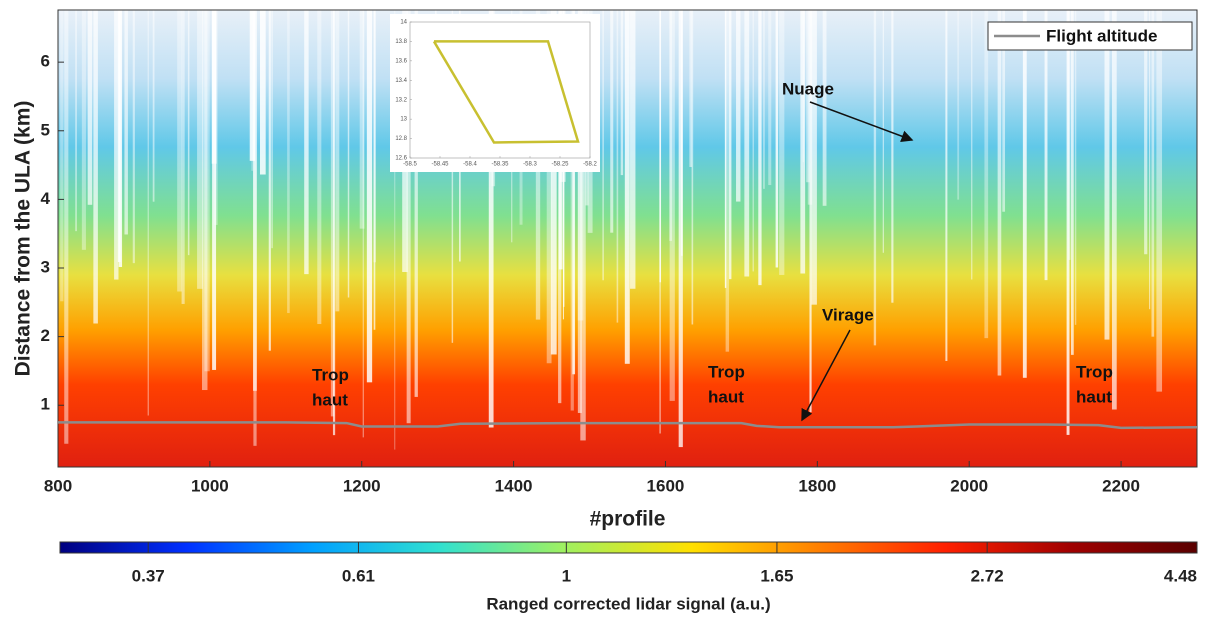 The image size is (1227, 622). I want to click on inset-x-tick-label: -58.25, so click(560, 165).